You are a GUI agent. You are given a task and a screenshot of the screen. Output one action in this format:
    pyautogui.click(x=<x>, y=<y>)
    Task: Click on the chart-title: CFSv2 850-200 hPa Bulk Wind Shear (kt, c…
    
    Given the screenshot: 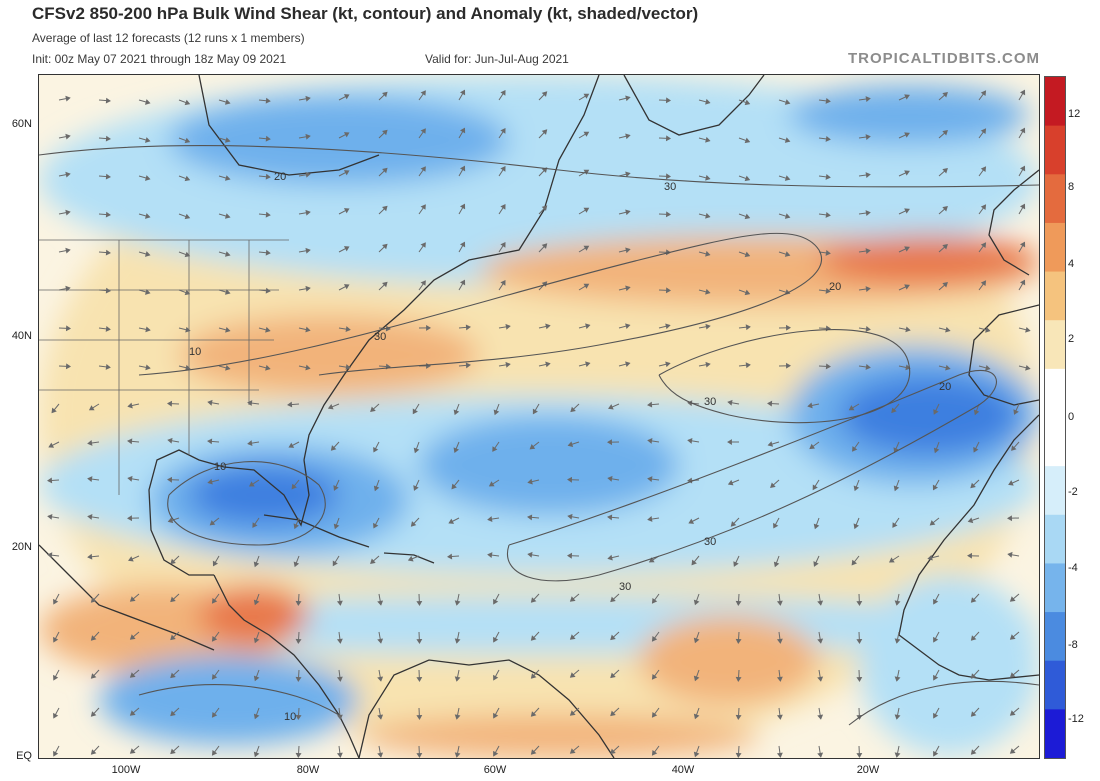 What is the action you would take?
    pyautogui.click(x=365, y=13)
    